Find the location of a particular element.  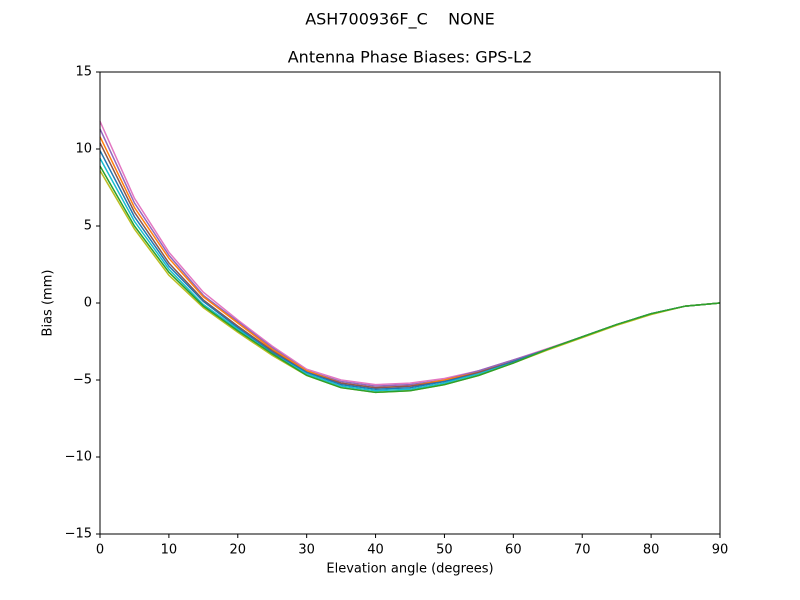

x-tick-label: 20 is located at coordinates (238, 550).